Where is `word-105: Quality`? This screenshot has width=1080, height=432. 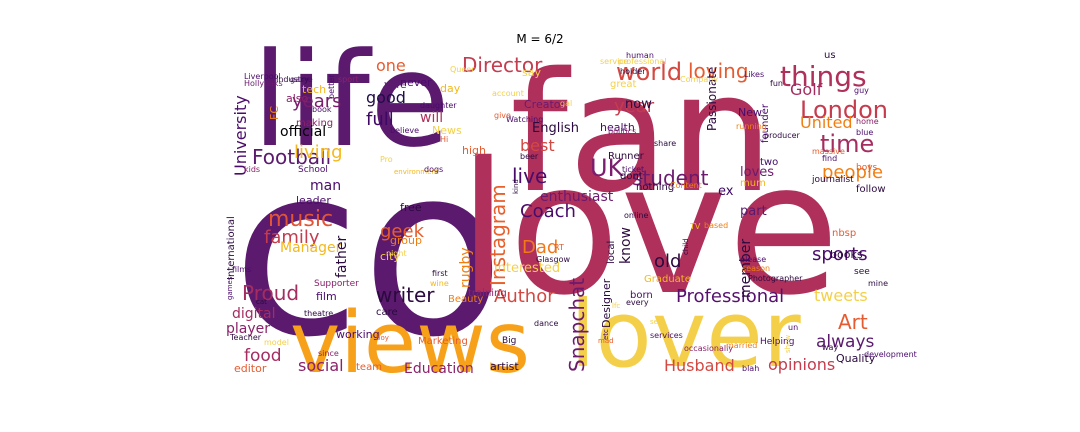 word-105: Quality is located at coordinates (856, 358).